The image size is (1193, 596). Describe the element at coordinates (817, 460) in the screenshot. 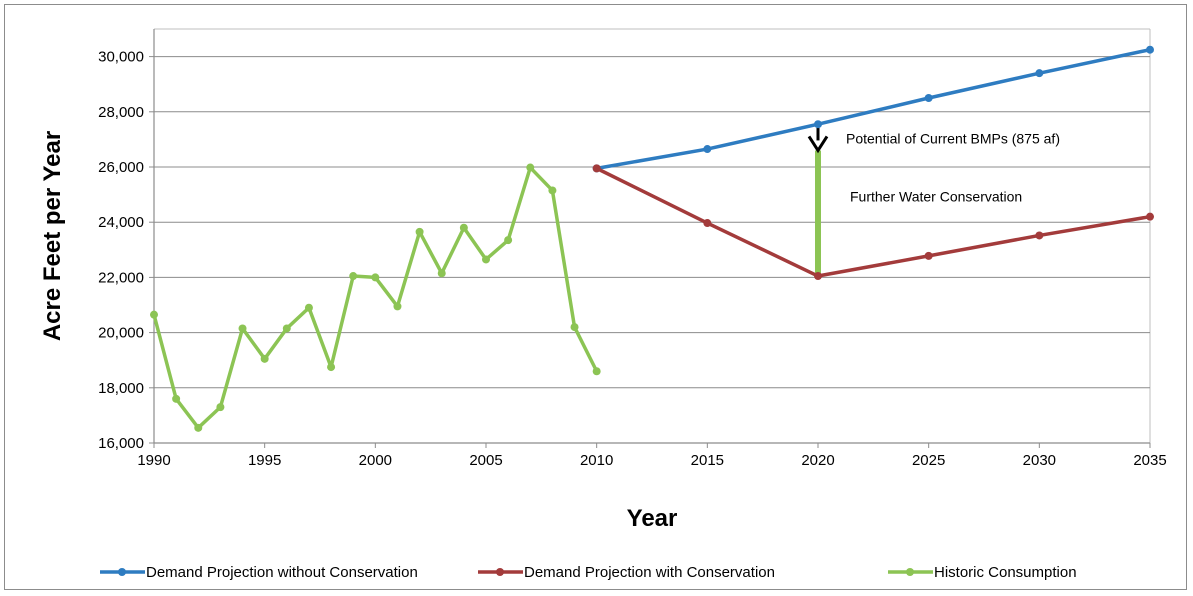

I see `x-tick-label: 2020` at that location.